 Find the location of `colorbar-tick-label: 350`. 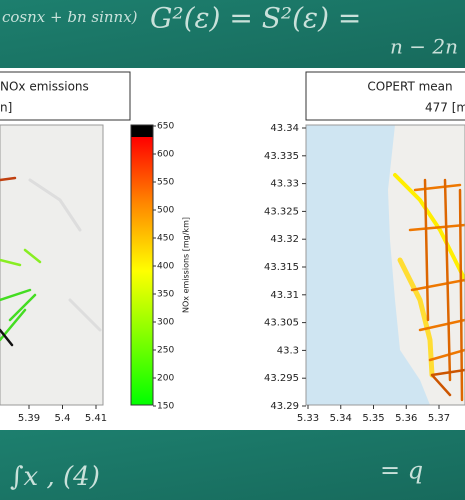

colorbar-tick-label: 350 is located at coordinates (165, 295).